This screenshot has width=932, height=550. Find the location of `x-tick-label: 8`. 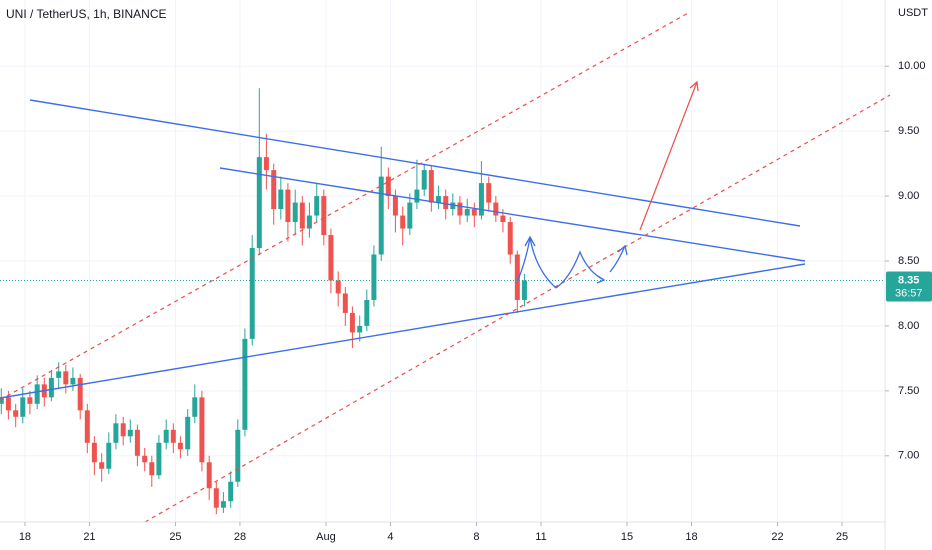

x-tick-label: 8 is located at coordinates (476, 537).